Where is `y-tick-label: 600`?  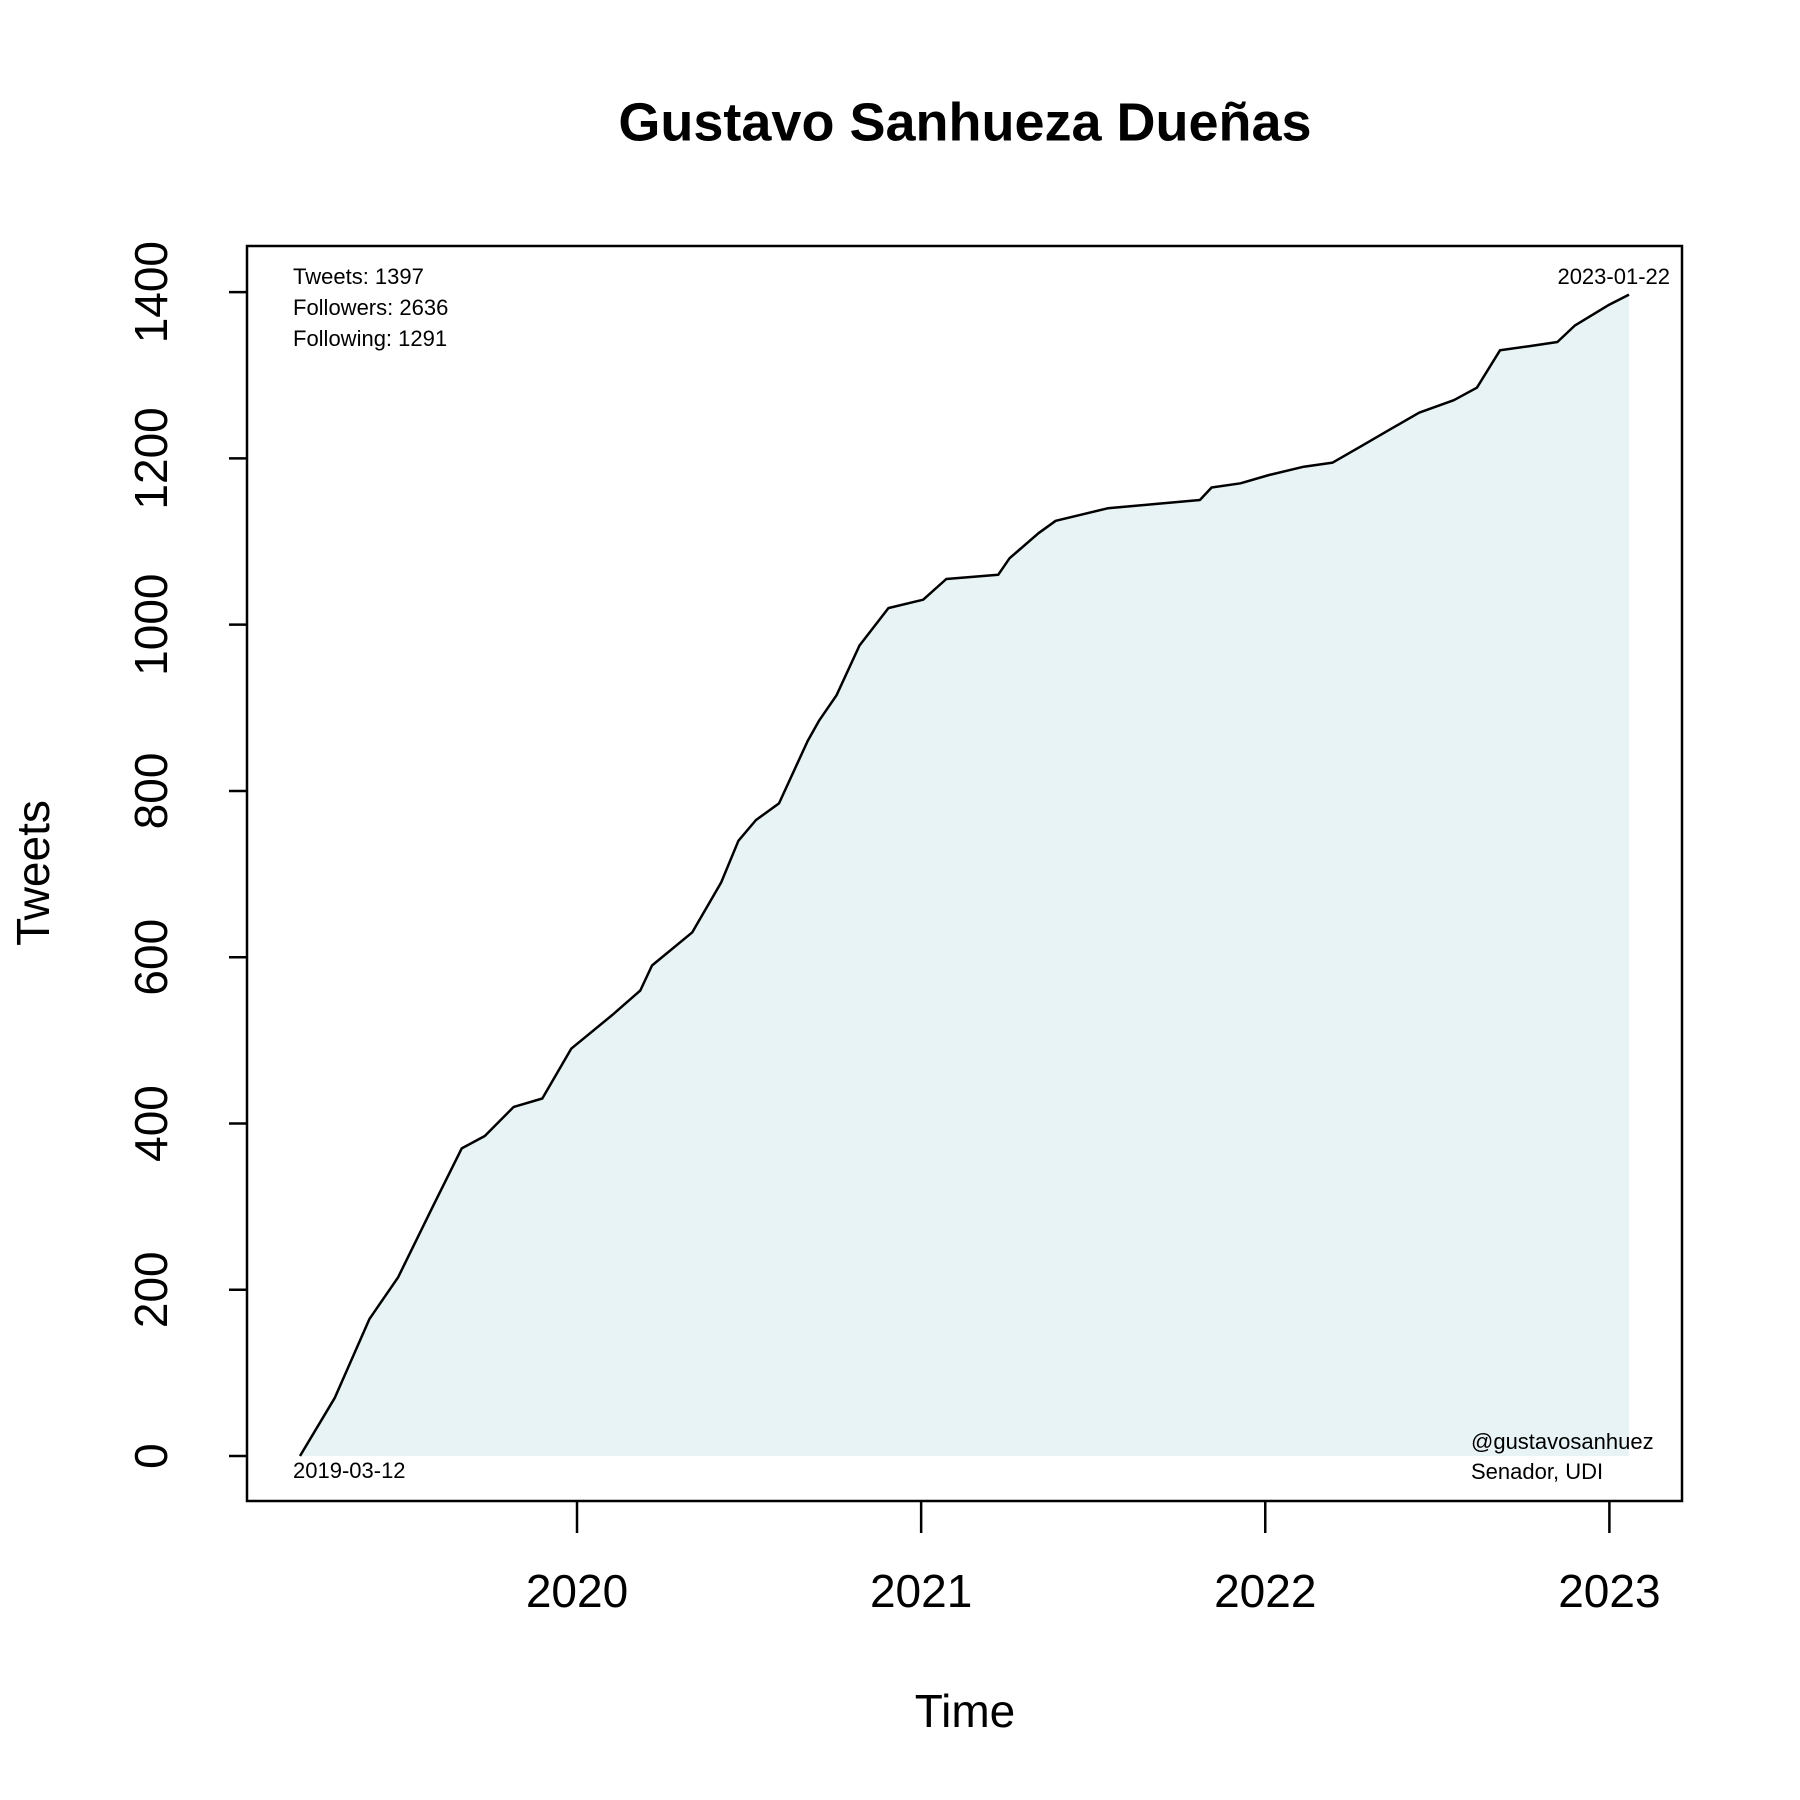
y-tick-label: 600 is located at coordinates (151, 957).